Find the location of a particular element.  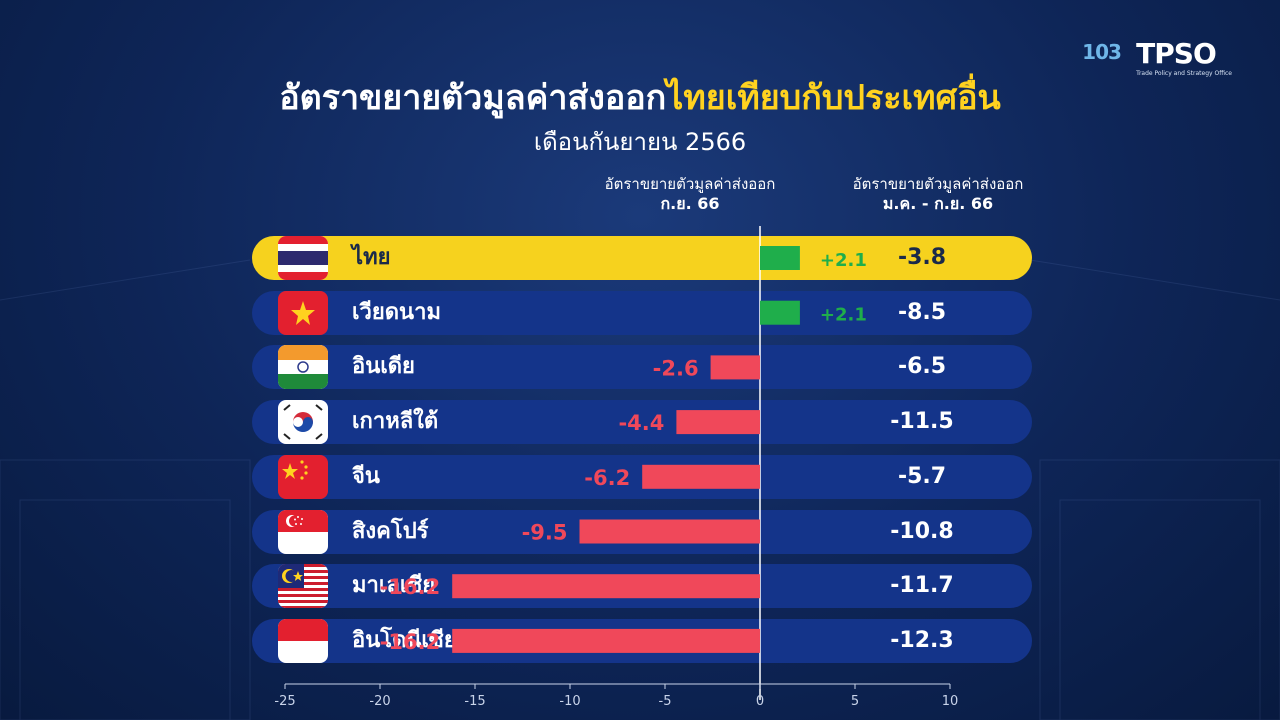

singapore-flag is located at coordinates (303, 531).